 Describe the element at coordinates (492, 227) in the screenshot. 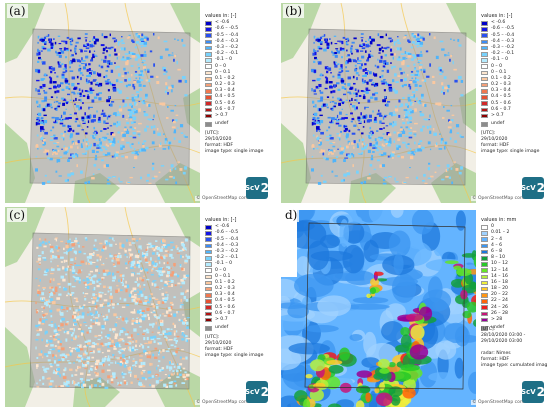

I see `legend-label: 0` at that location.